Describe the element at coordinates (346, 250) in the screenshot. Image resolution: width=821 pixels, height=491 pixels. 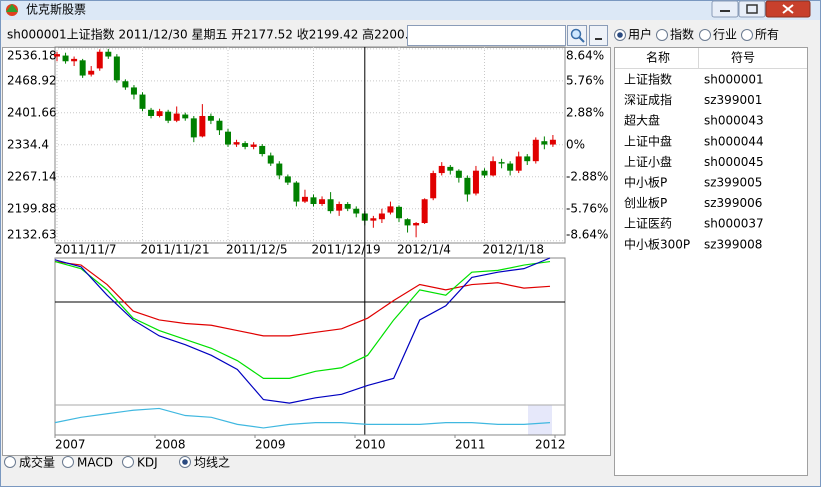
I see `x-tick-label: 2011/12/19` at that location.